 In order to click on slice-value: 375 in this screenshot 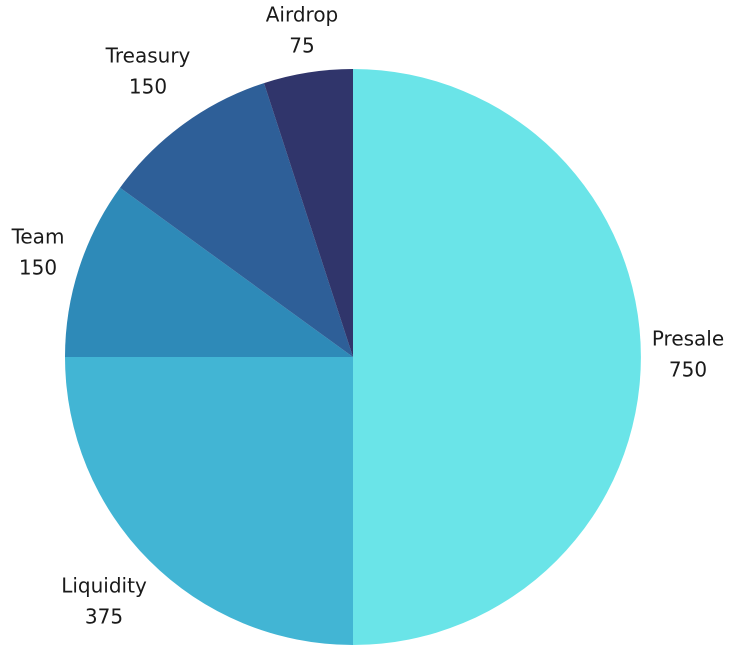, I will do `click(104, 617)`.